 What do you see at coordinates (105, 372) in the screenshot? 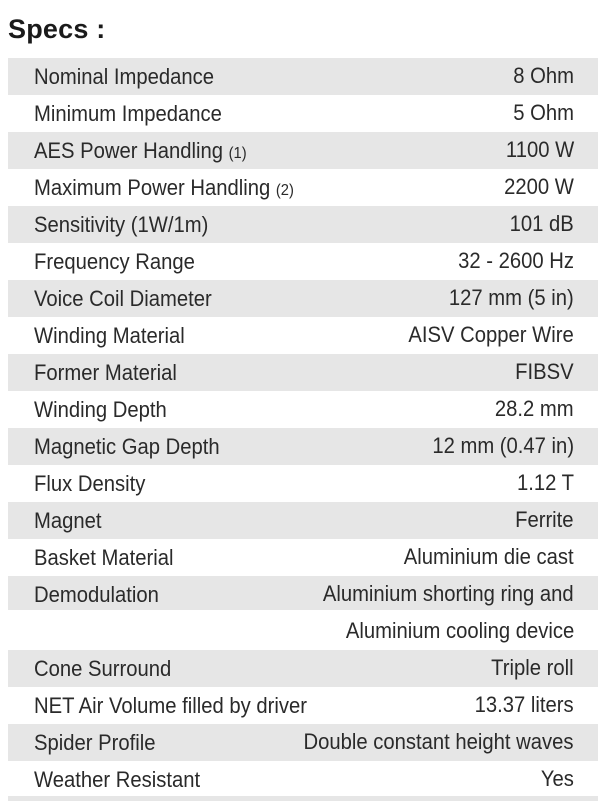
I see `spec-label: Former Material` at bounding box center [105, 372].